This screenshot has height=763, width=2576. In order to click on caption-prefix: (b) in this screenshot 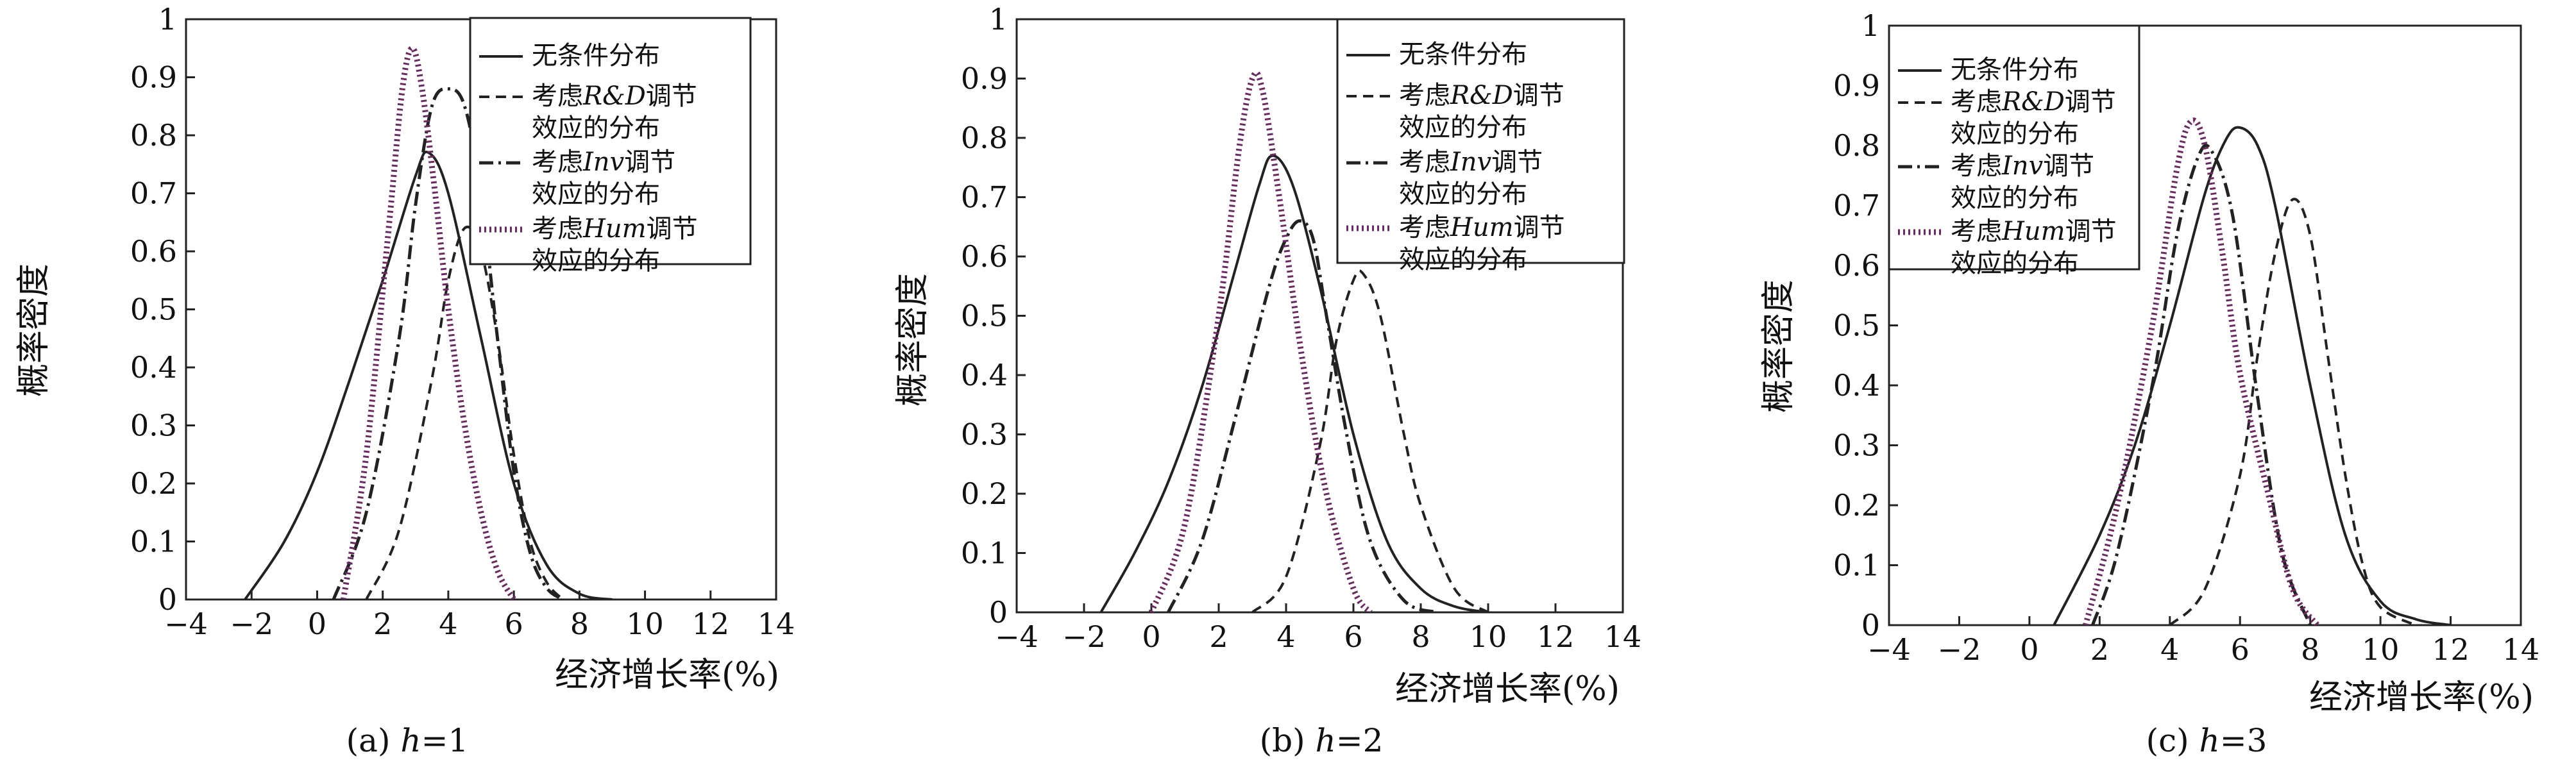, I will do `click(1288, 740)`.